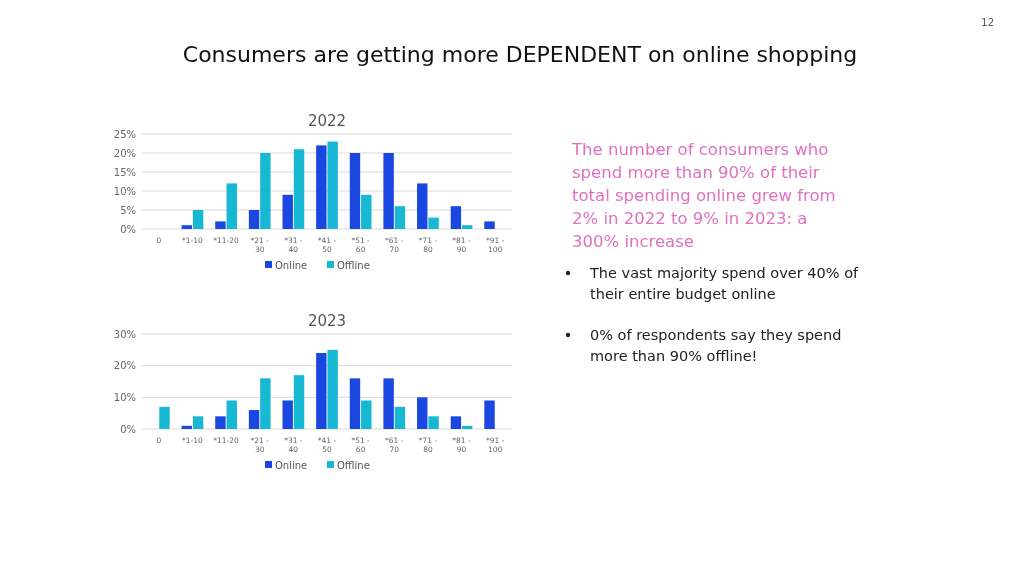  I want to click on y-tick-label: 25%, so click(124, 134).